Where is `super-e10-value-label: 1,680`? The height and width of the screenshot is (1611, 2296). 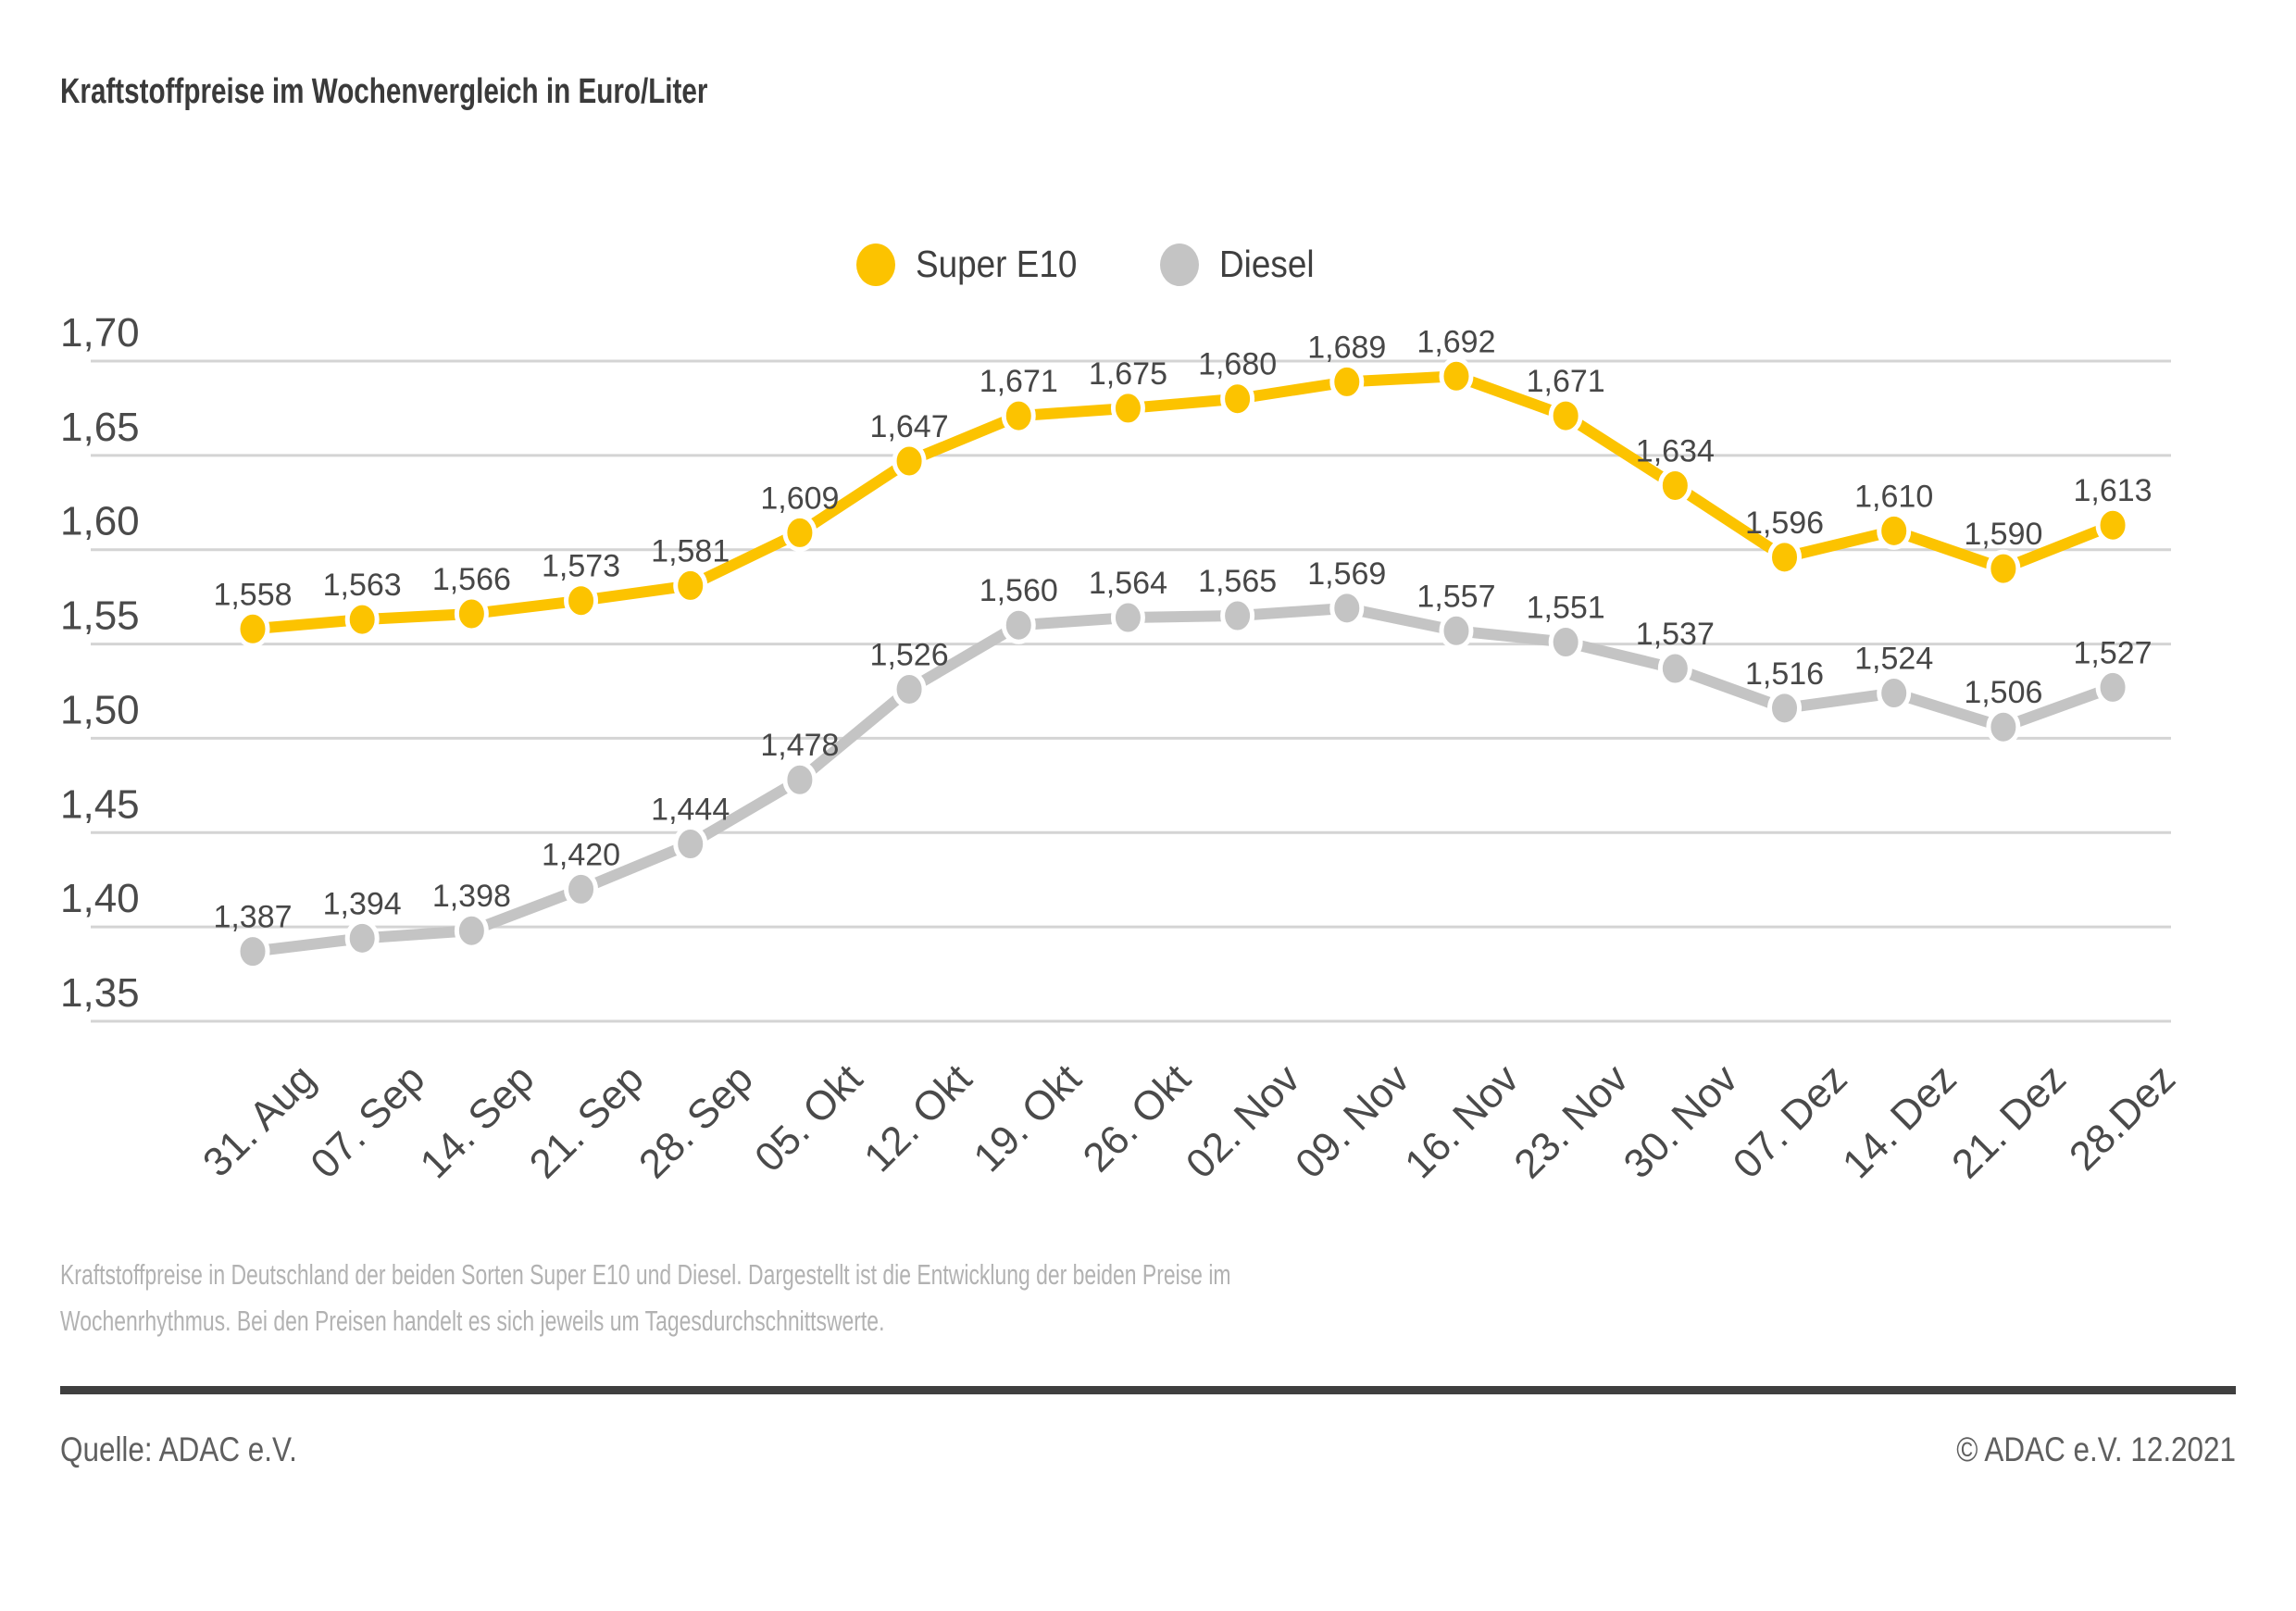
super-e10-value-label: 1,680 is located at coordinates (1237, 364).